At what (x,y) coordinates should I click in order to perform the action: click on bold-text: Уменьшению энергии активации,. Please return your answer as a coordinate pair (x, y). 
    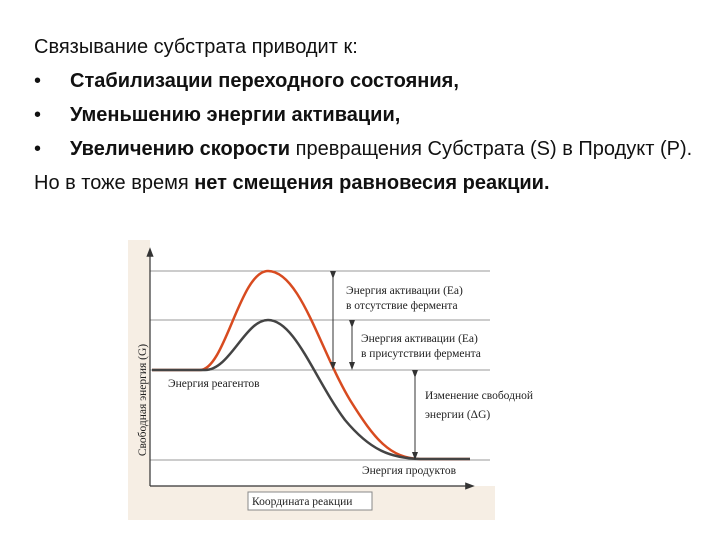
    Looking at the image, I should click on (235, 115).